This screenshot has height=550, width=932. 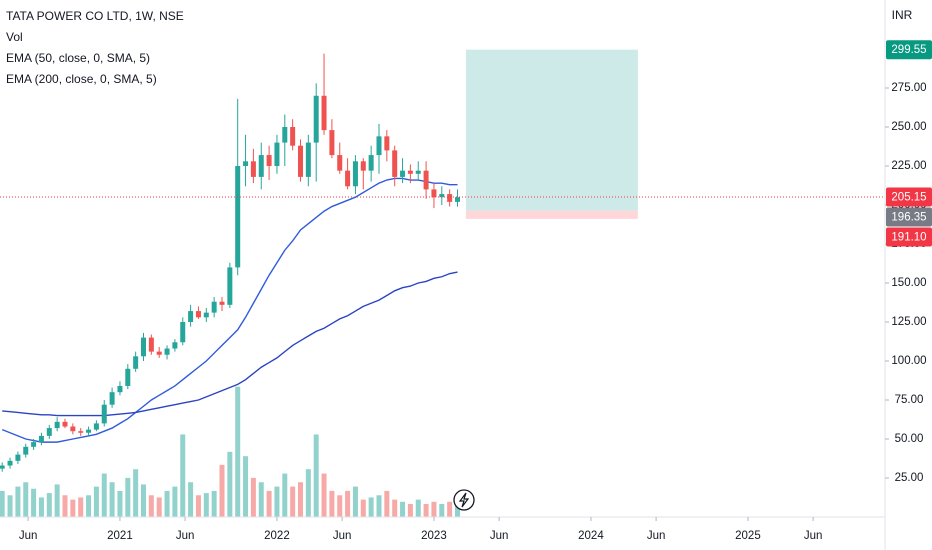 What do you see at coordinates (909, 400) in the screenshot?
I see `y-tick-label: 75.00` at bounding box center [909, 400].